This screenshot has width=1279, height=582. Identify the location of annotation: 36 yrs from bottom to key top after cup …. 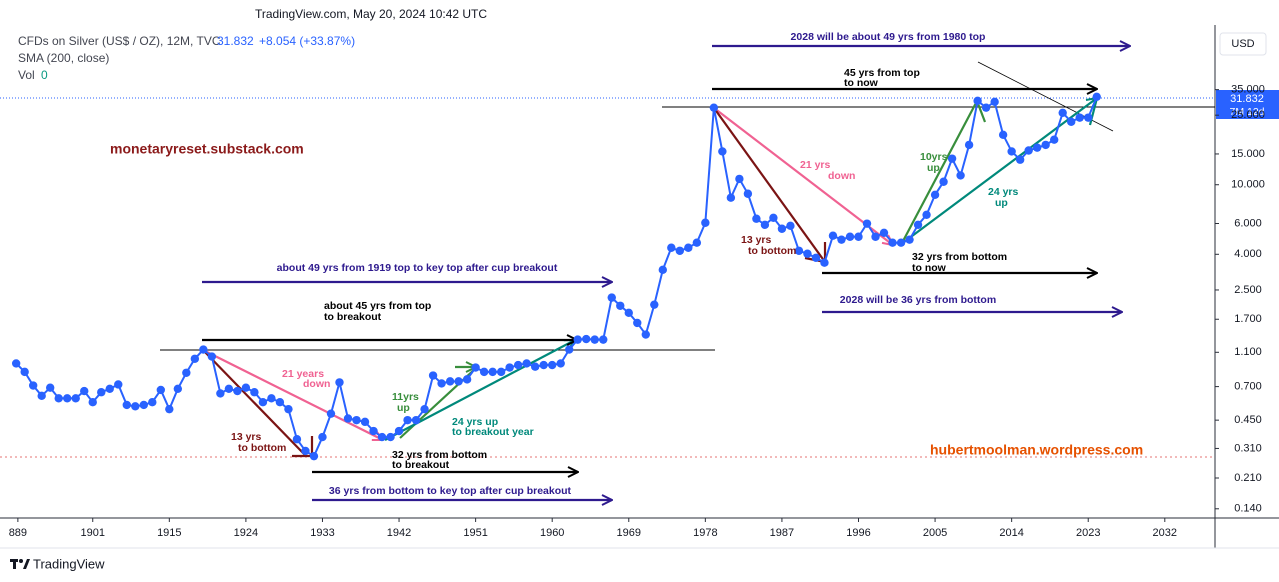
(450, 491).